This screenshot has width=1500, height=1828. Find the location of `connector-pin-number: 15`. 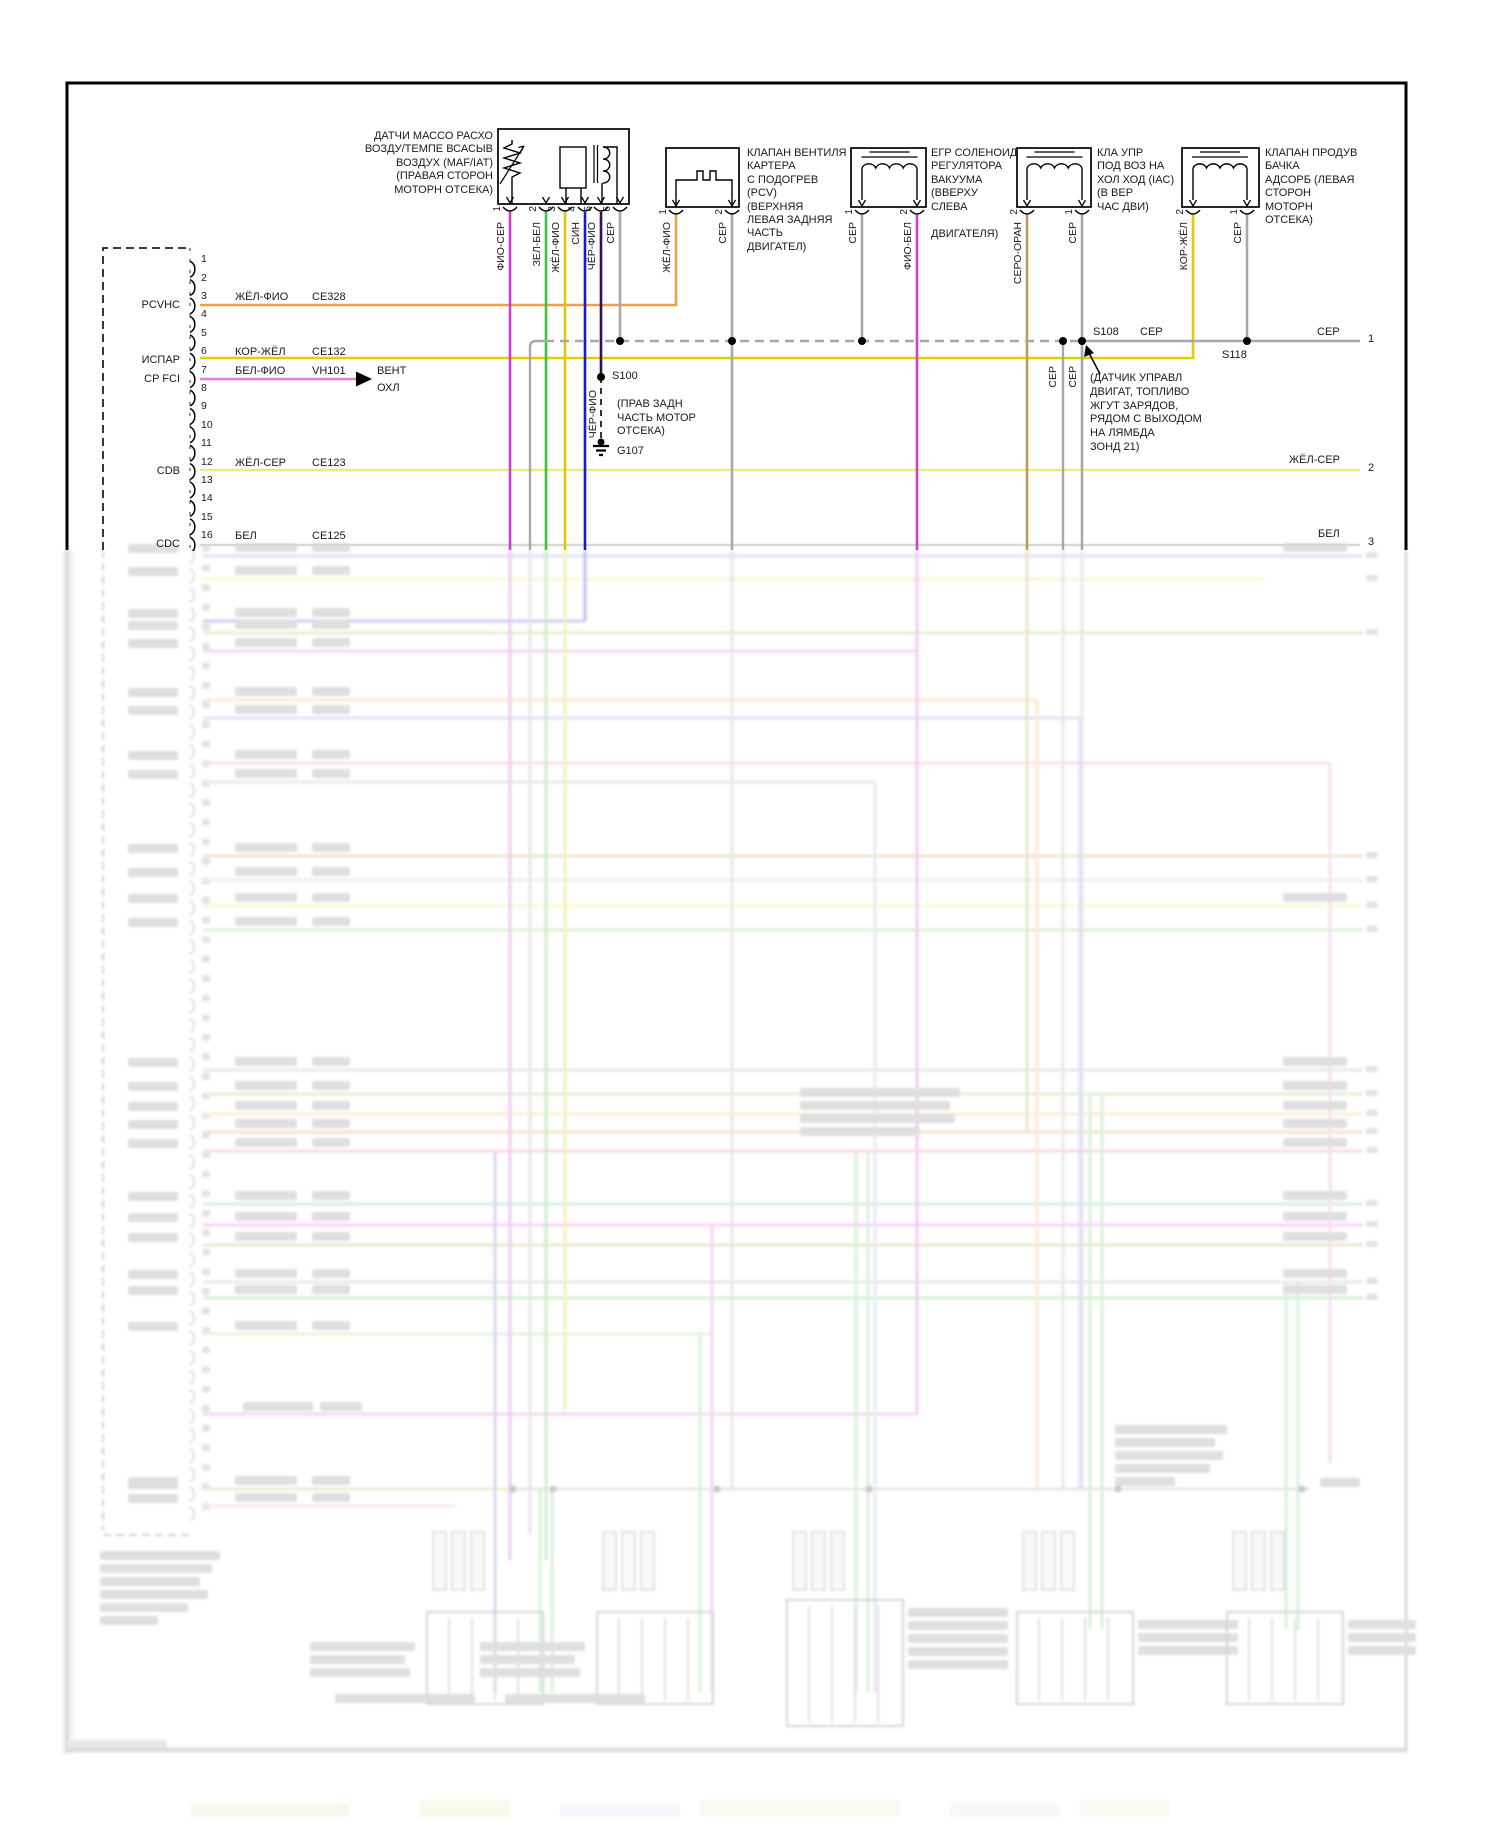

connector-pin-number: 15 is located at coordinates (207, 516).